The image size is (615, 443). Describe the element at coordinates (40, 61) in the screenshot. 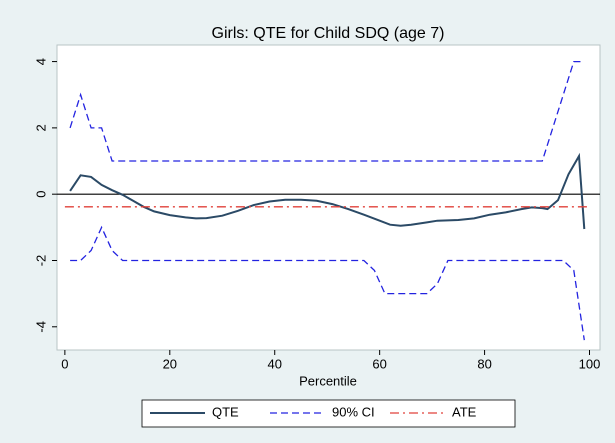

I see `y-tick-label: 4` at that location.